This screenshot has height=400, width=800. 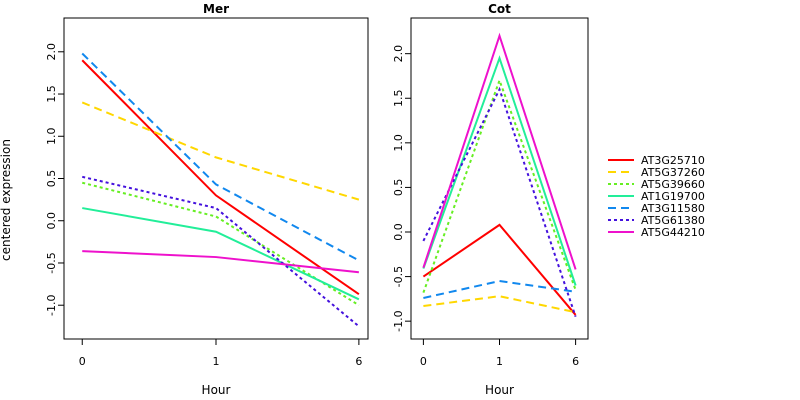 I want to click on series-line-at3g11580, so click(x=499, y=289).